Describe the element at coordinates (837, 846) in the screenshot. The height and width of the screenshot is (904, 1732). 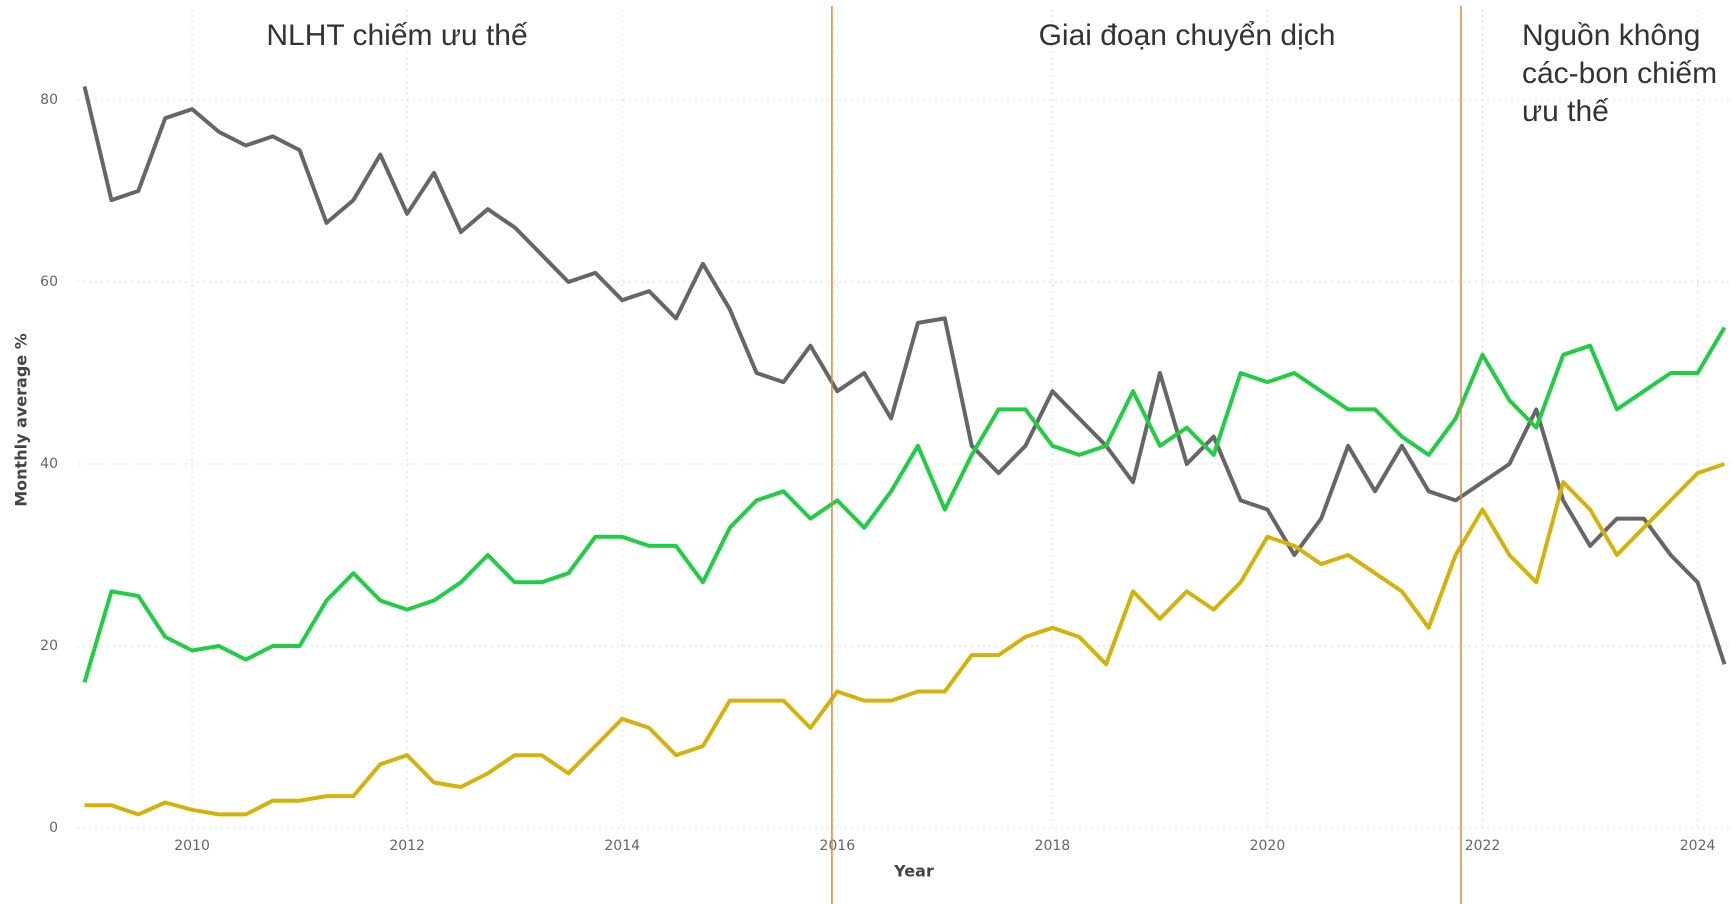
I see `x-tick-label: 2016` at that location.